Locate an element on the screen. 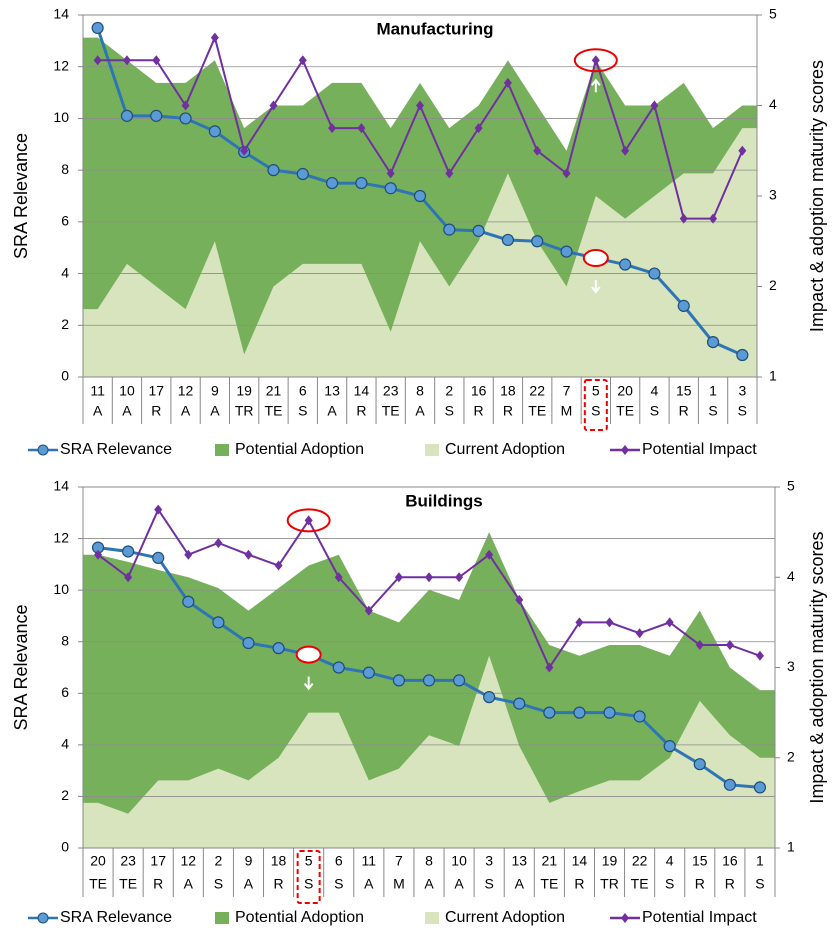  x-tick-label: 18 is located at coordinates (508, 391).